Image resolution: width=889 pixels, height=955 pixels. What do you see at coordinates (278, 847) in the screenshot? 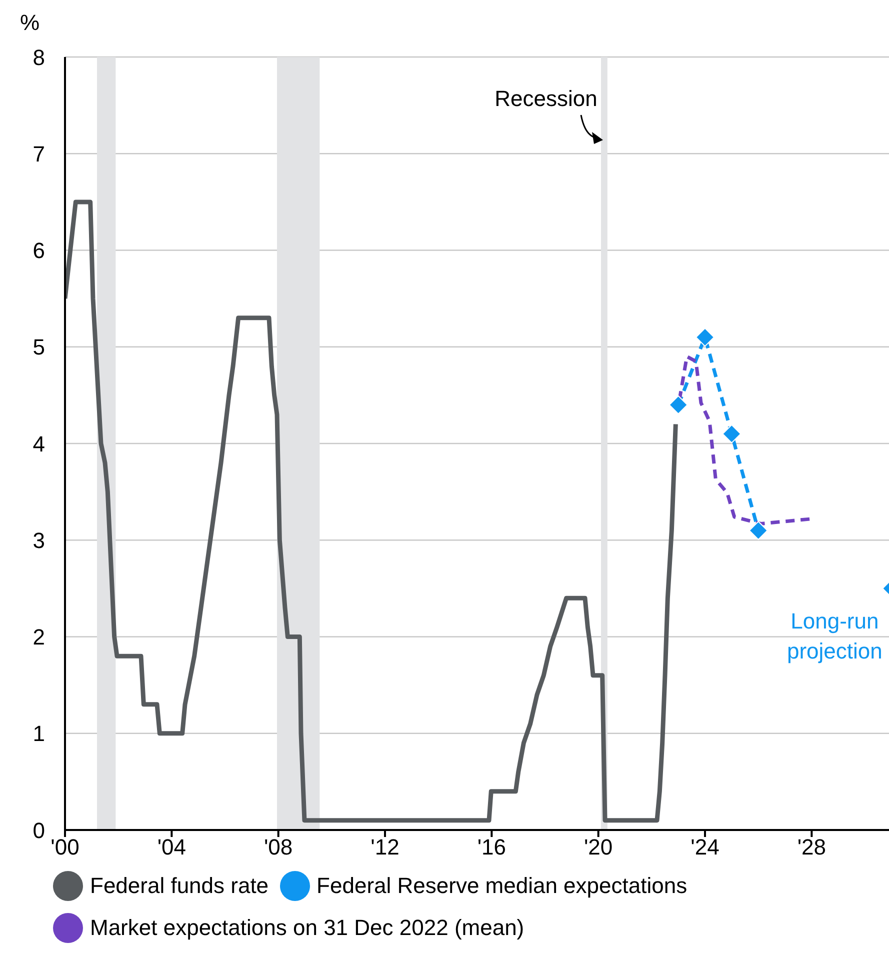
I see `x-tick-label: '08` at bounding box center [278, 847].